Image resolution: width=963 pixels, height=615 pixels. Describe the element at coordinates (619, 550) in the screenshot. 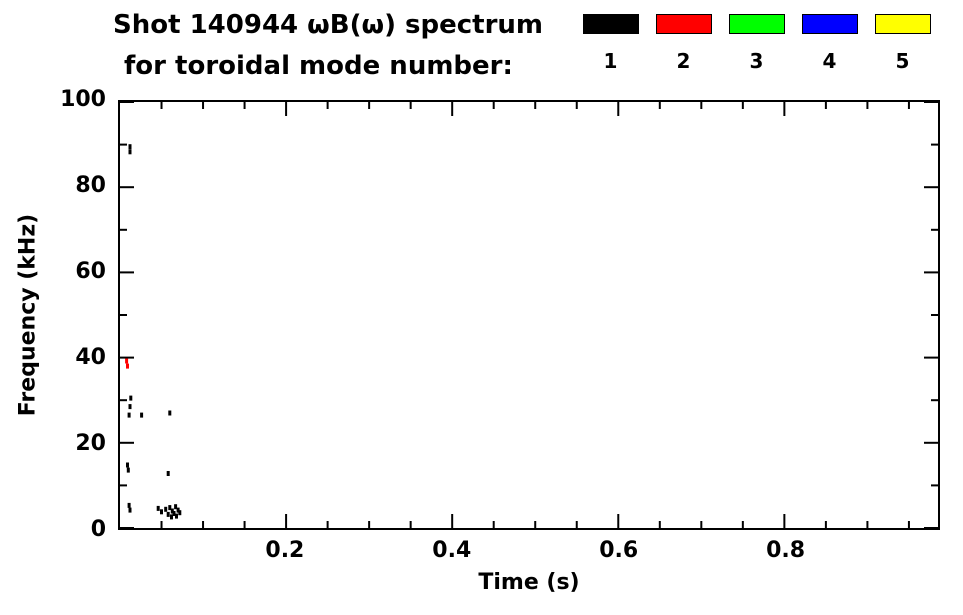

I see `x-tick-label: 0.6` at that location.